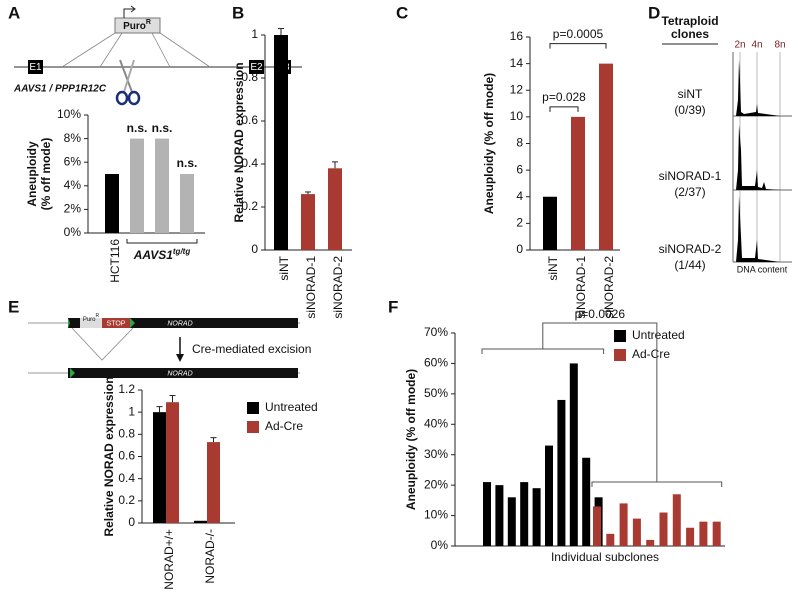 The height and width of the screenshot is (608, 800). What do you see at coordinates (73, 185) in the screenshot?
I see `y-tick-label: 4%` at bounding box center [73, 185].